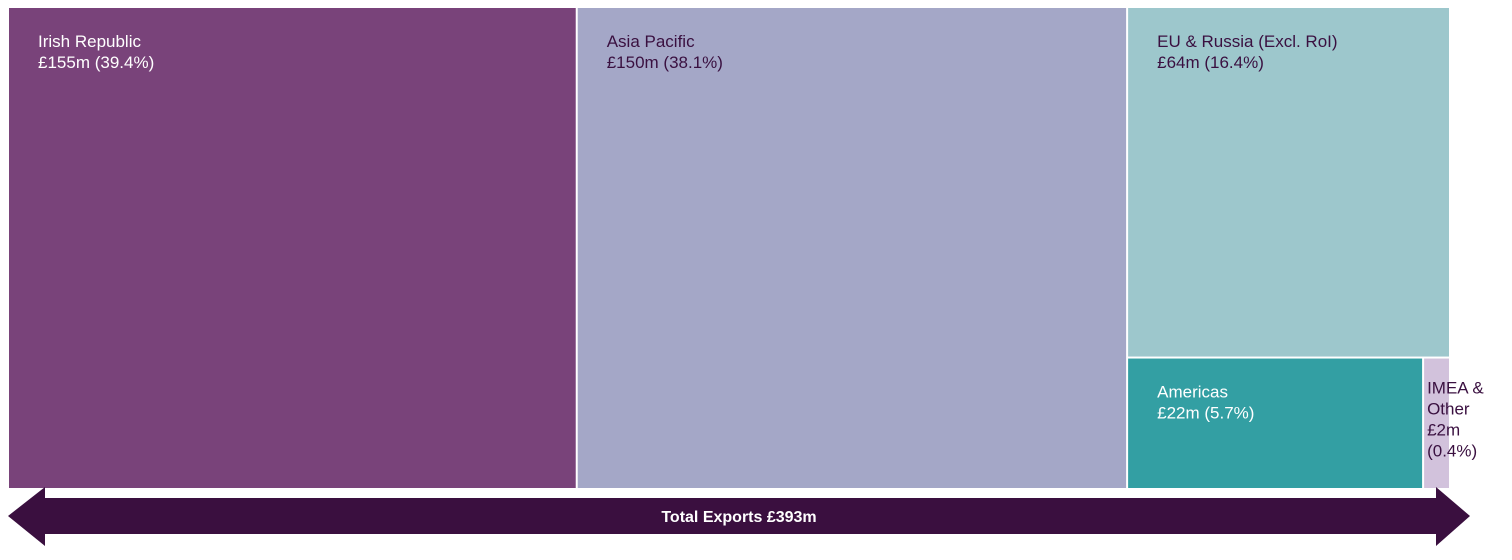 This screenshot has height=560, width=1512. Describe the element at coordinates (1275, 423) in the screenshot. I see `tile-americas` at that location.